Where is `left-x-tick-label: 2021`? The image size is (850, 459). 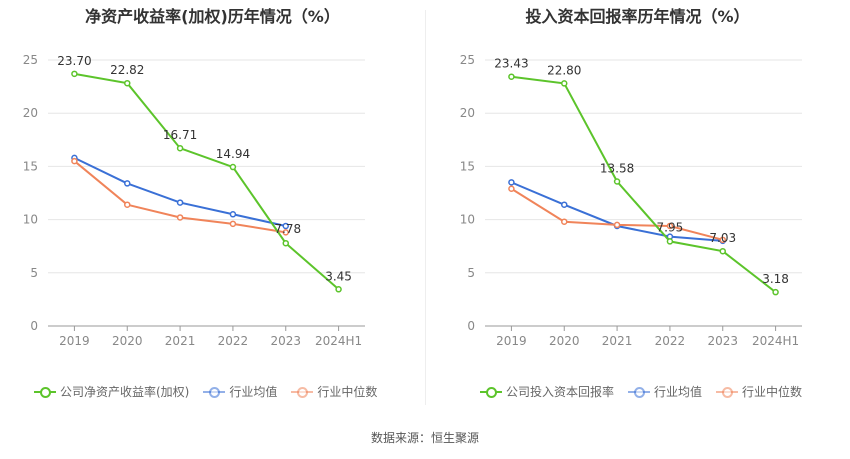 left-x-tick-label: 2021 is located at coordinates (180, 341).